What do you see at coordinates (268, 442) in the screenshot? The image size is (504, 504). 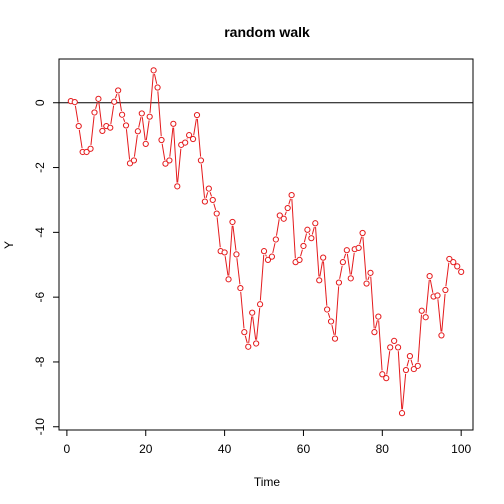 I see `x-axis: 0 20 40 60 80 100` at bounding box center [268, 442].